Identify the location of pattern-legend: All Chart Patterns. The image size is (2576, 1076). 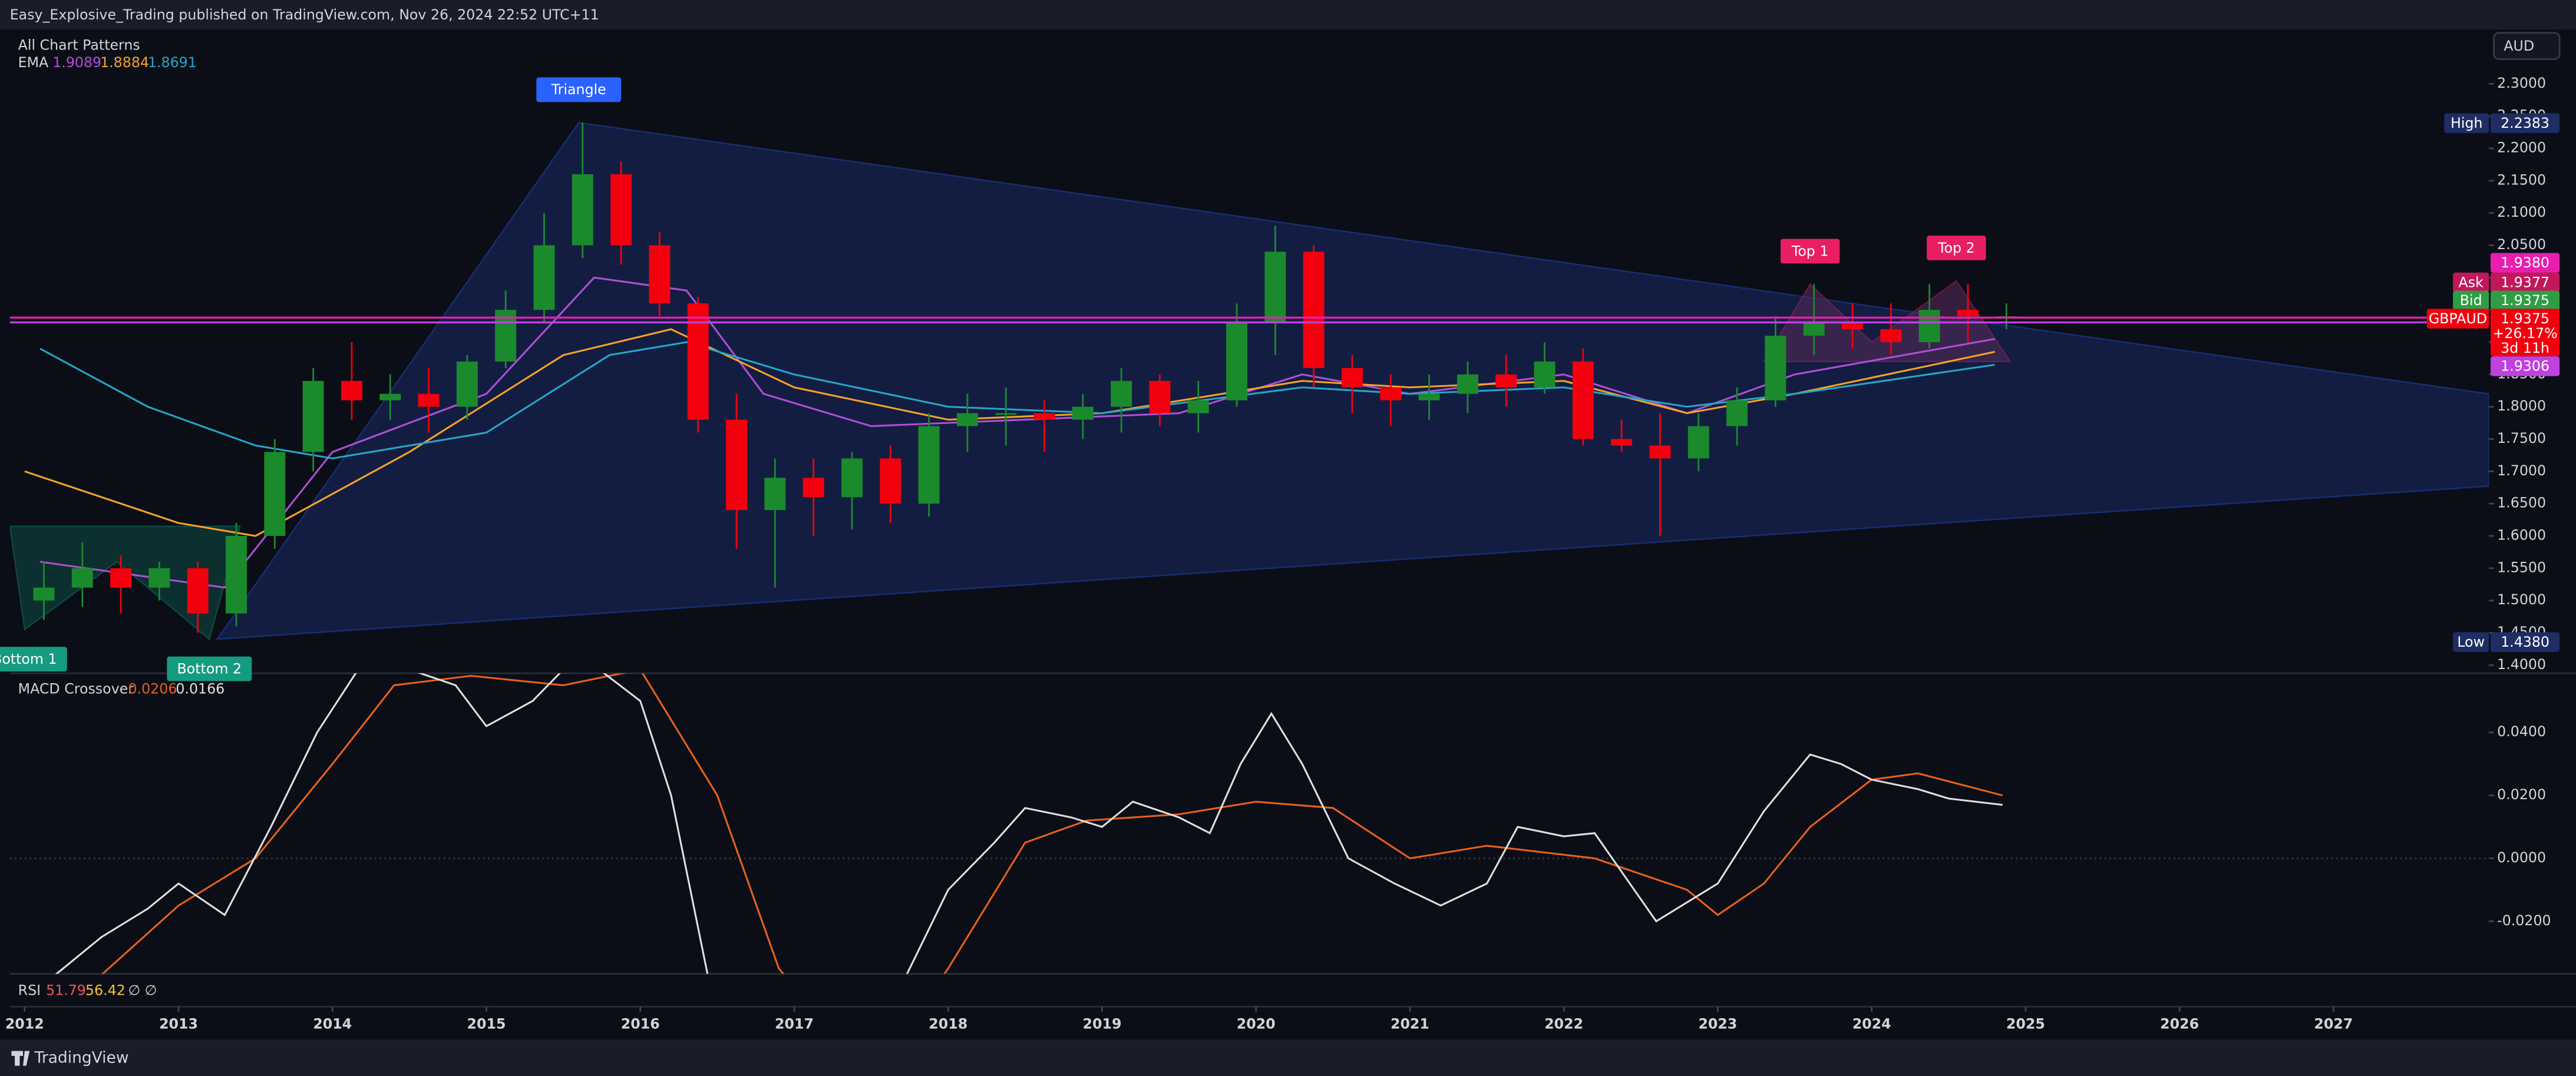
(79, 46).